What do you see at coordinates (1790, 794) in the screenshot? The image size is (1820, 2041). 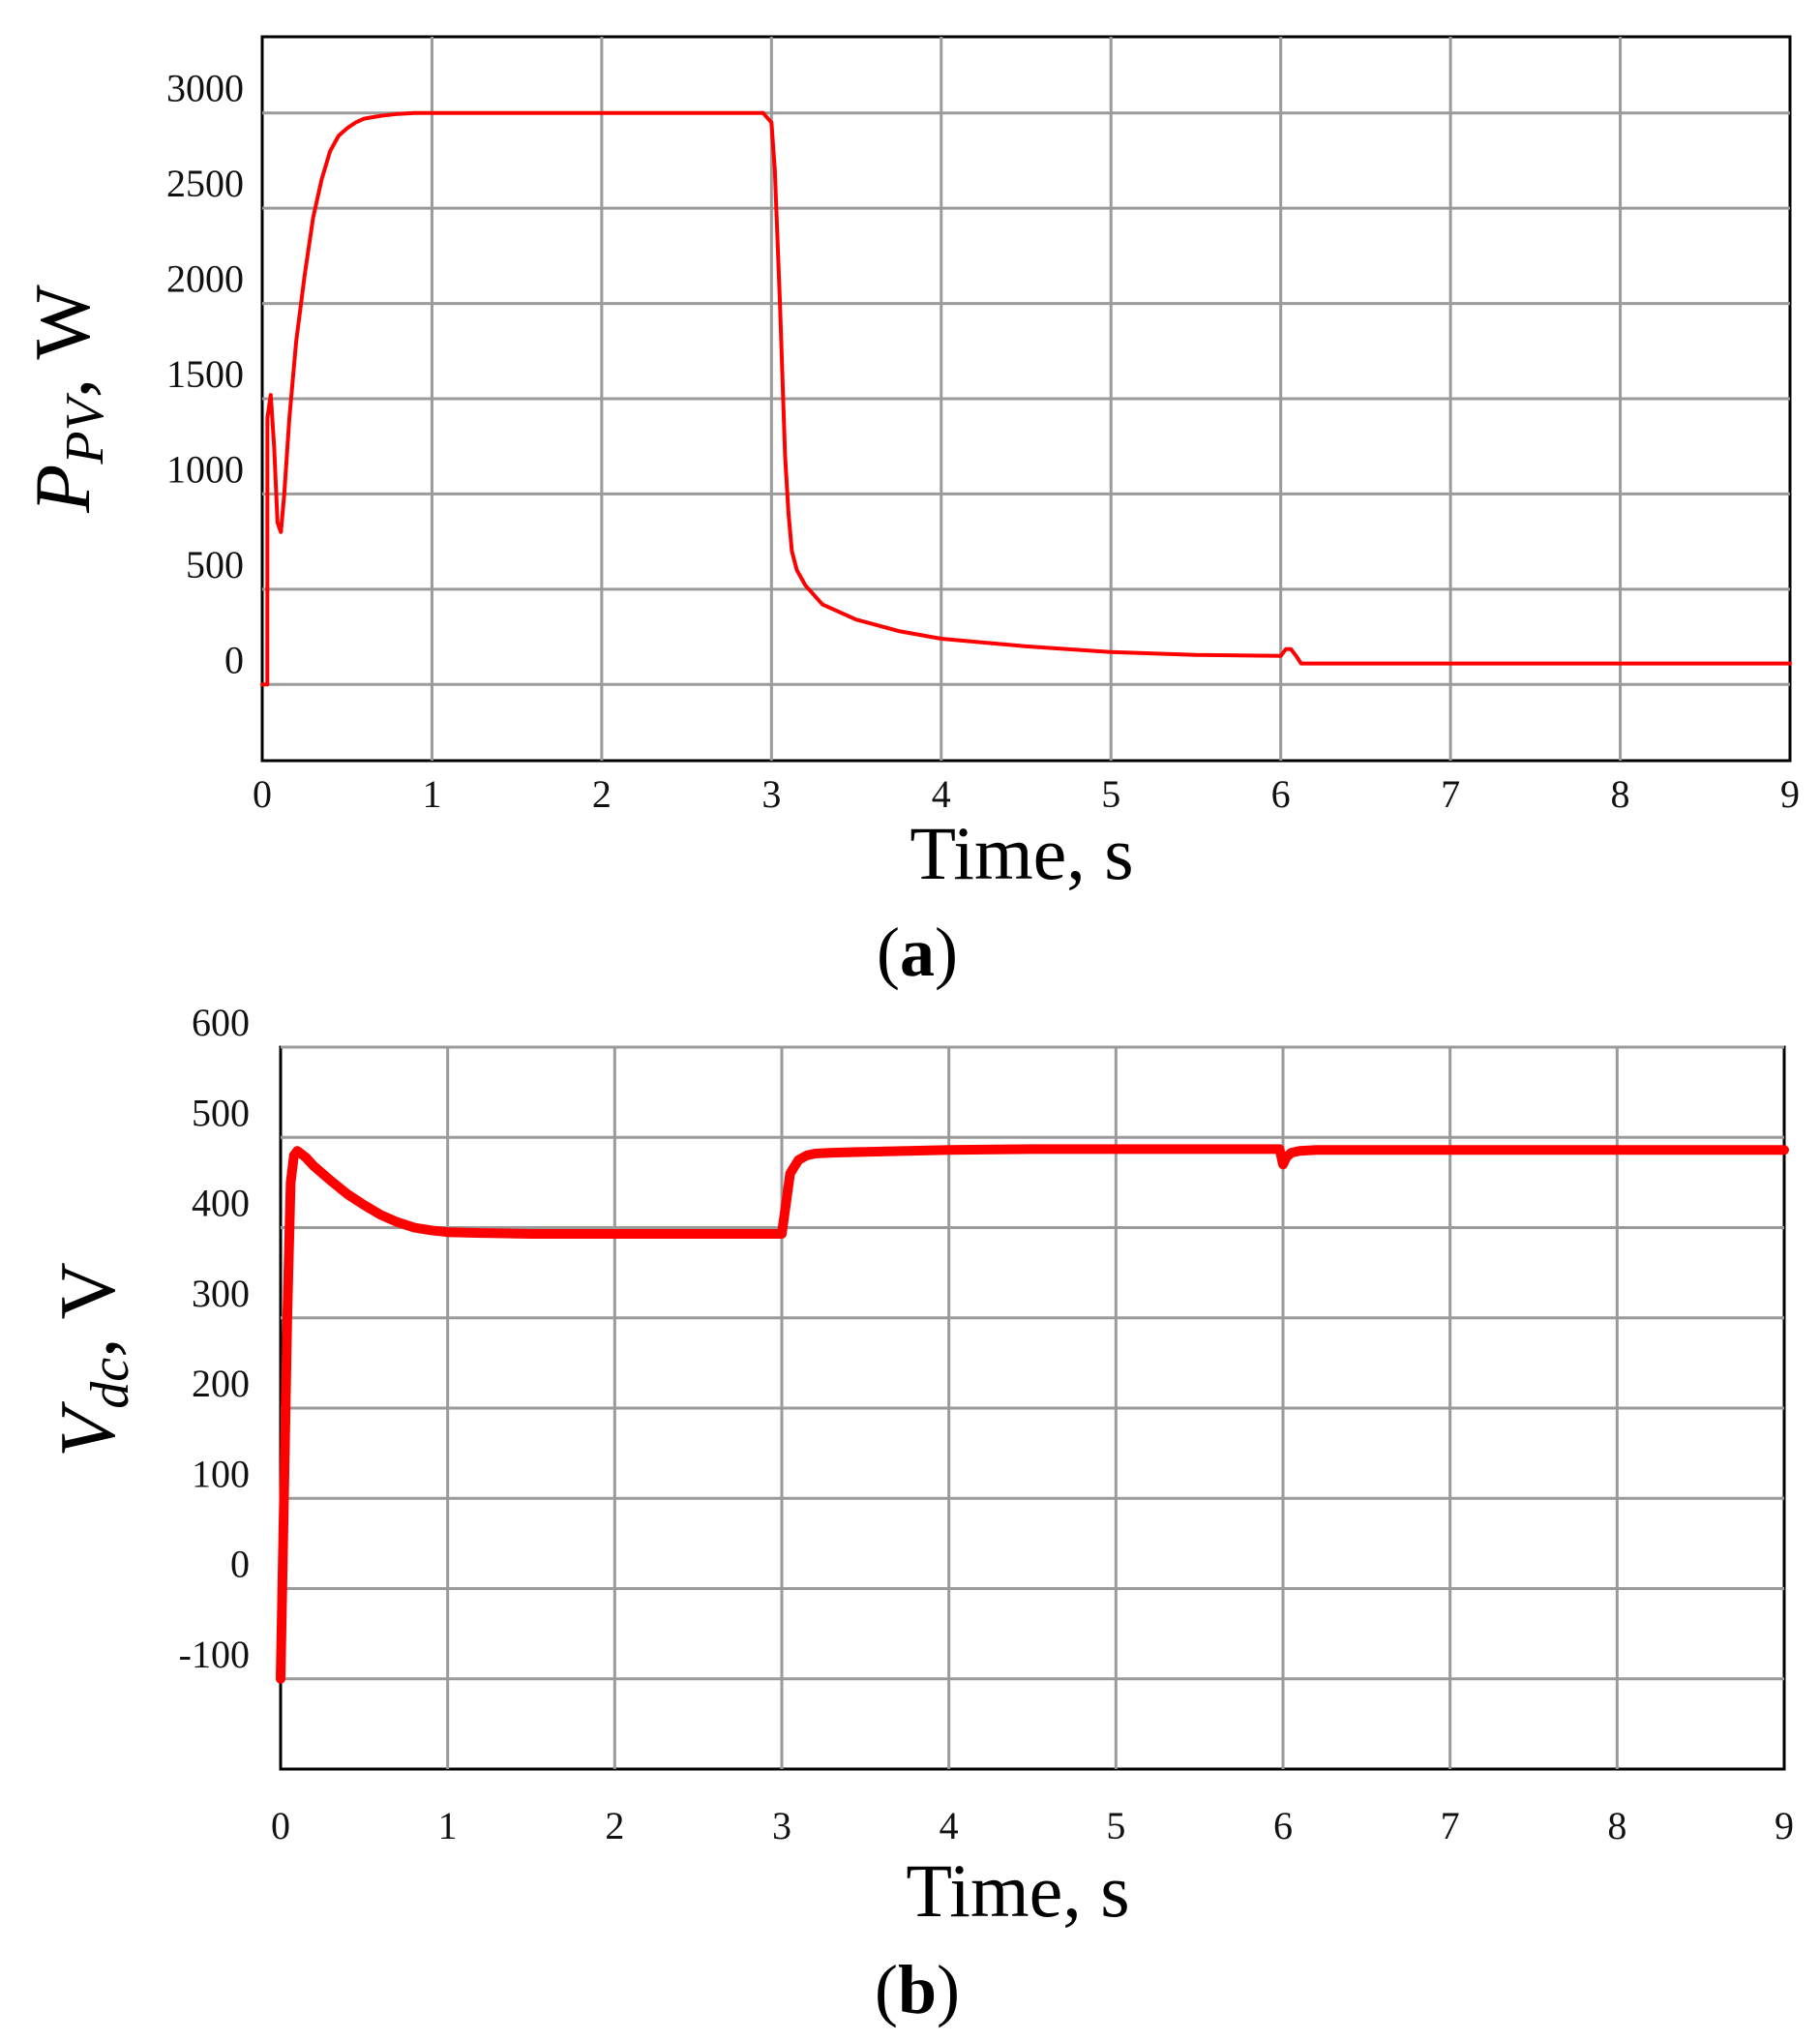 I see `x-tick-label-a: 9` at bounding box center [1790, 794].